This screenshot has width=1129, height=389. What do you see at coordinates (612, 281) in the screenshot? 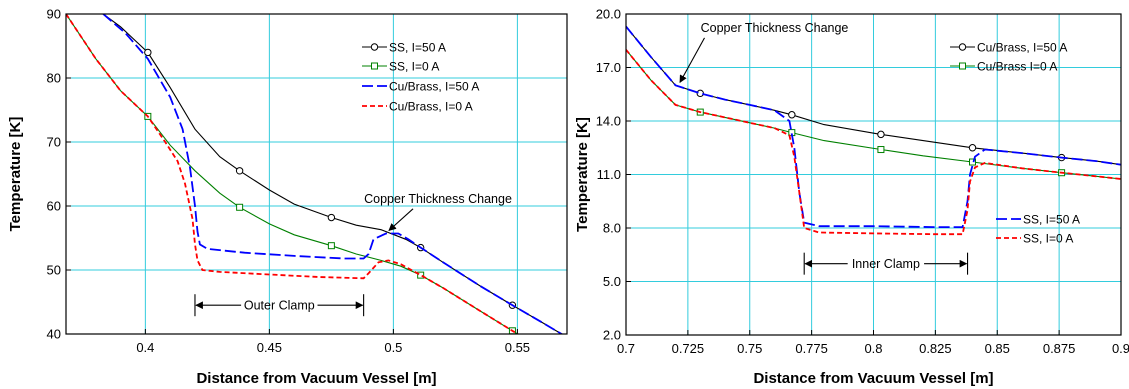
I see `y-tick-label: 5.0` at bounding box center [612, 281].